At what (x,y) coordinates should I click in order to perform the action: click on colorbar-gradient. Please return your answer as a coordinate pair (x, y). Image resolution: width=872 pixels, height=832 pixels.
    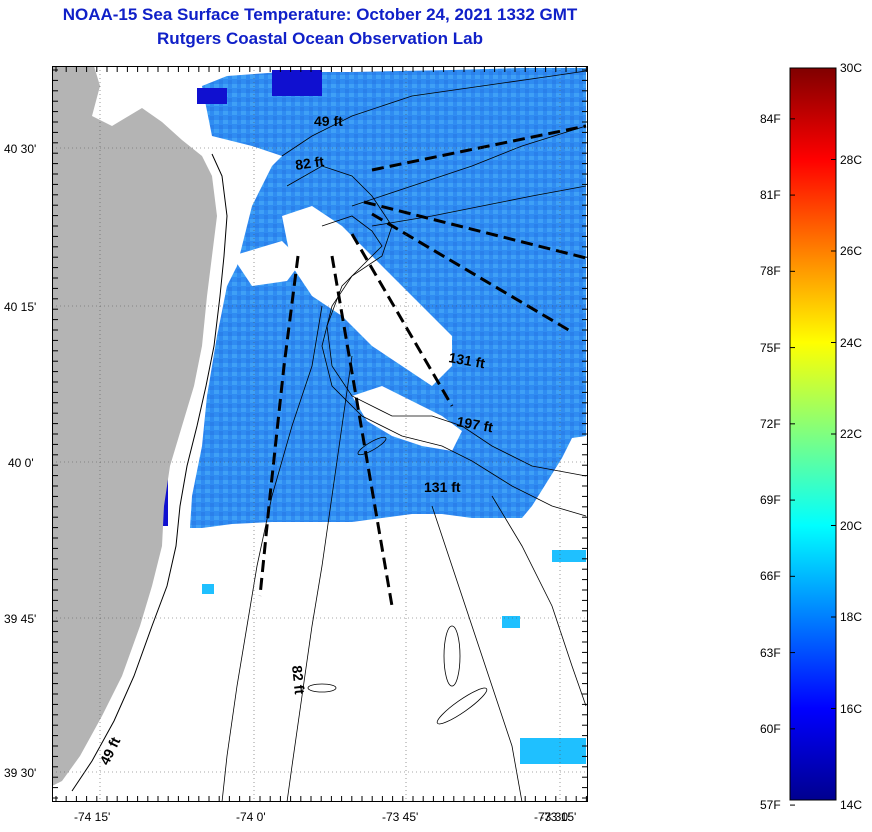
    Looking at the image, I should click on (813, 434).